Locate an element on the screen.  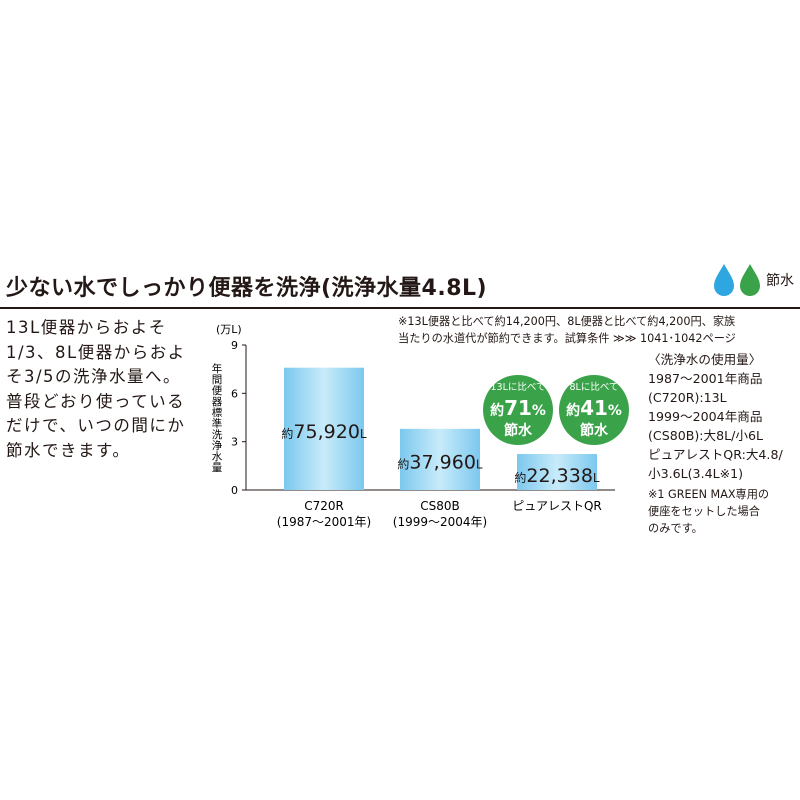
y-axis-unit: (万L) is located at coordinates (229, 329).